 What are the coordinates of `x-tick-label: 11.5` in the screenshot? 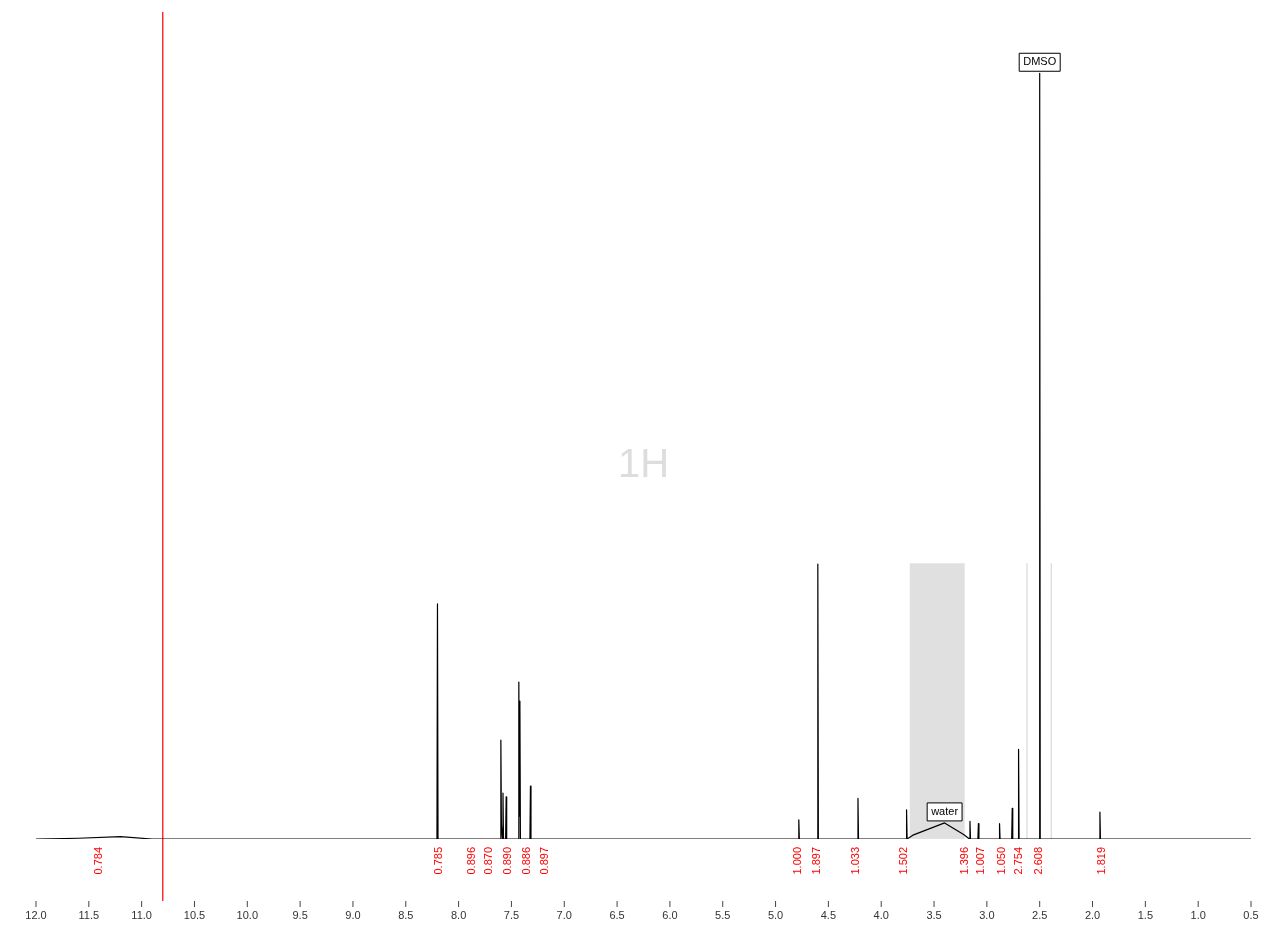 It's located at (89, 914).